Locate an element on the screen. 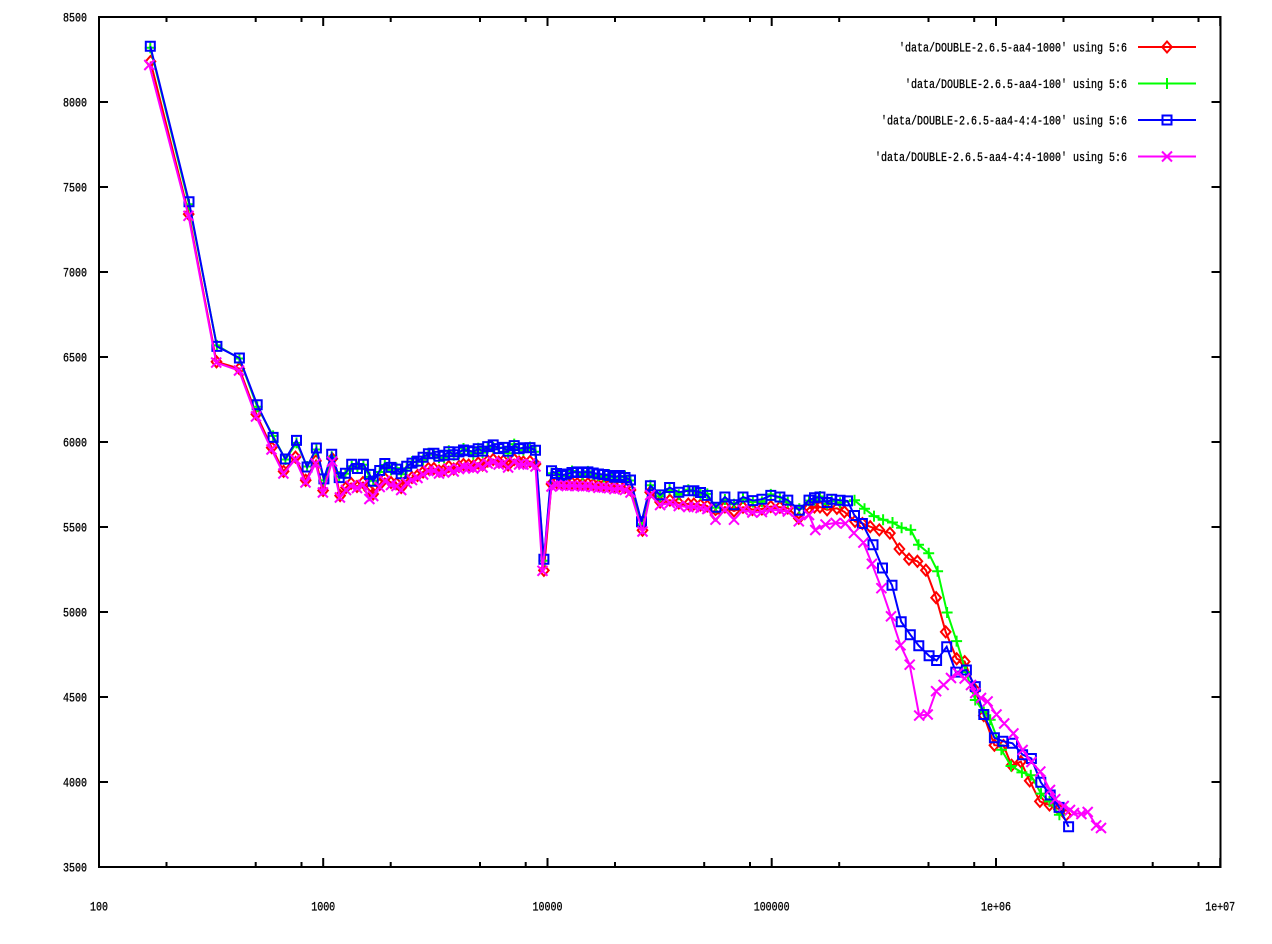 This screenshot has height=944, width=1272. svg-text: 100000 is located at coordinates (772, 908).